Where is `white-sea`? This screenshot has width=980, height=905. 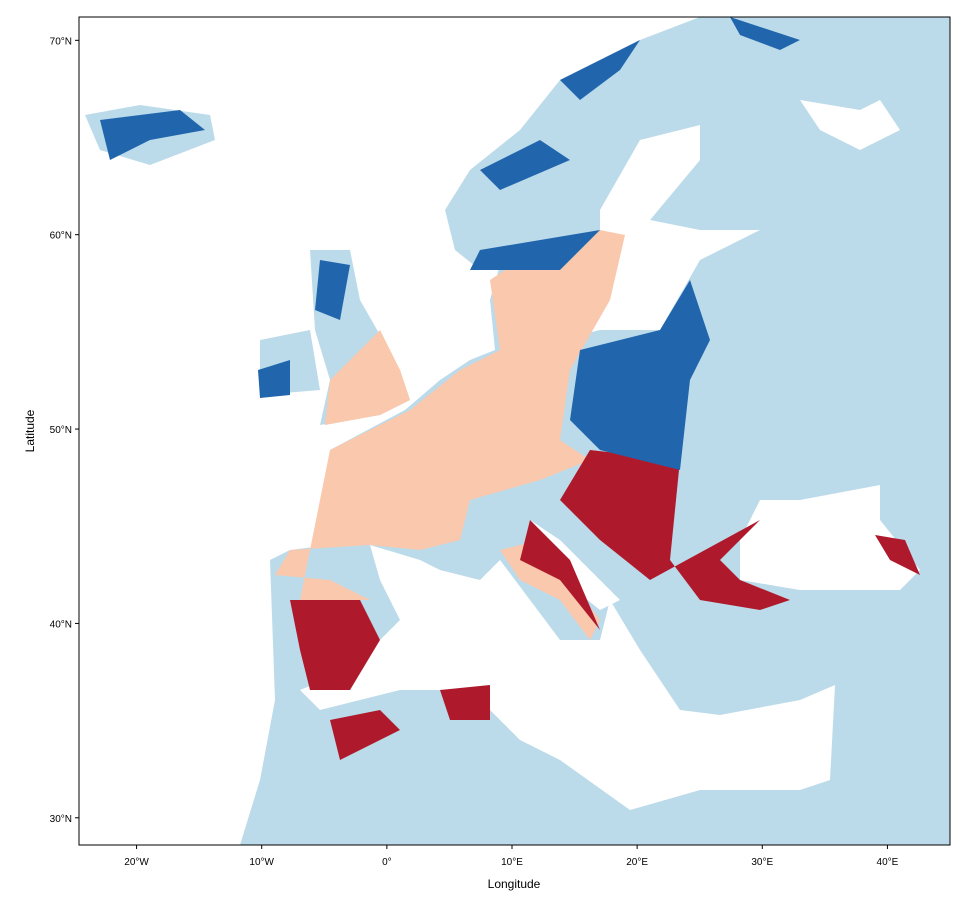 white-sea is located at coordinates (850, 125).